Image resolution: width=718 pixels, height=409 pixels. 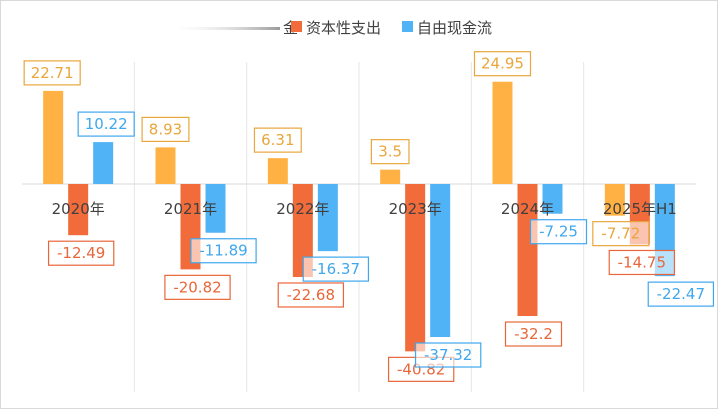 I want to click on category-label: 2021年, so click(x=190, y=209).